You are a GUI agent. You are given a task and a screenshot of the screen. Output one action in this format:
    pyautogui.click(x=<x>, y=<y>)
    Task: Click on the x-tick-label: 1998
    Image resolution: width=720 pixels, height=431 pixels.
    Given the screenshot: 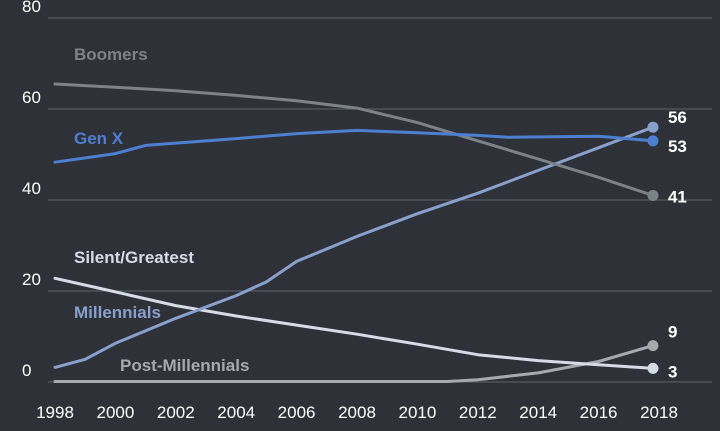 What is the action you would take?
    pyautogui.click(x=55, y=412)
    